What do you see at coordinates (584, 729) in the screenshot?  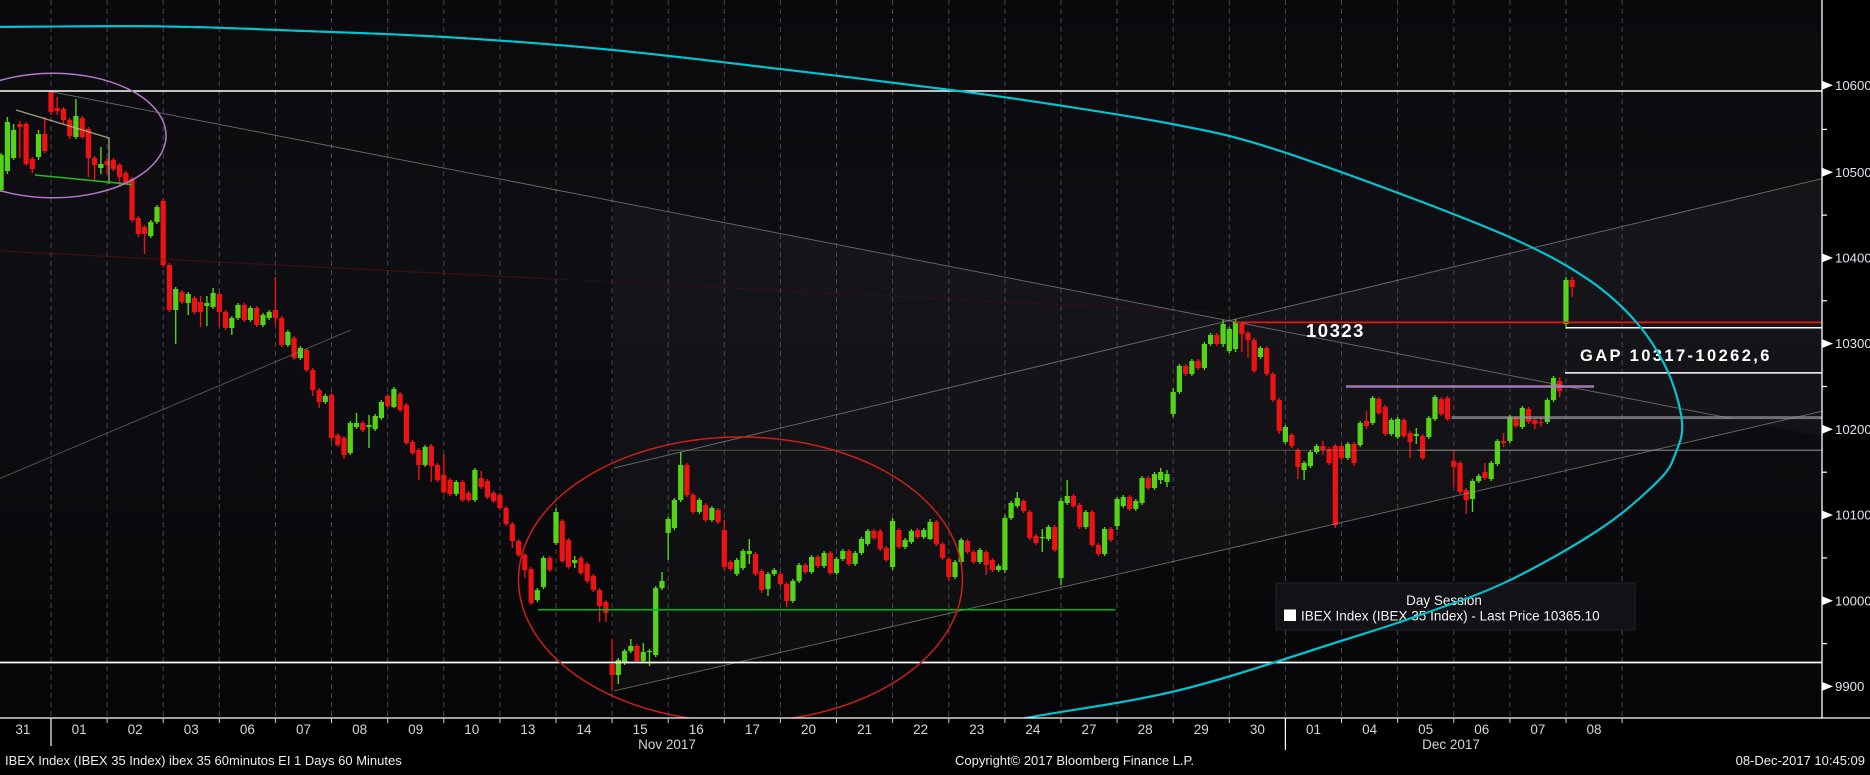 I see `svg-text: 14` at bounding box center [584, 729].